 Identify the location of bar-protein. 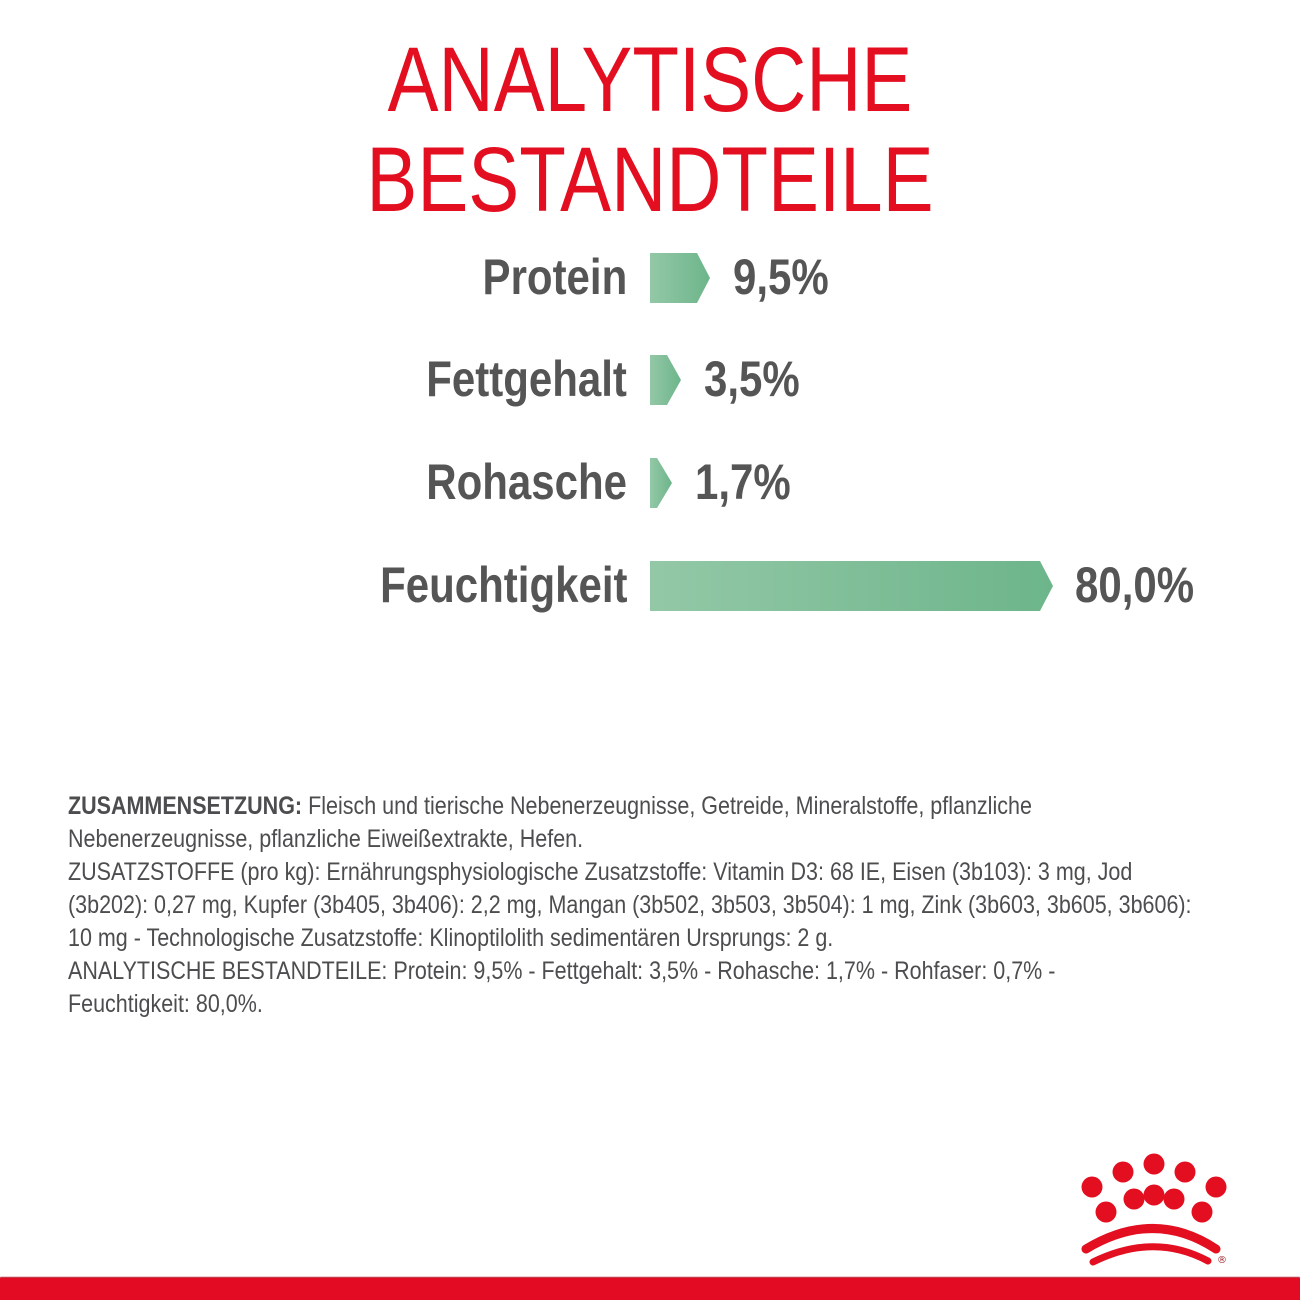
(680, 278).